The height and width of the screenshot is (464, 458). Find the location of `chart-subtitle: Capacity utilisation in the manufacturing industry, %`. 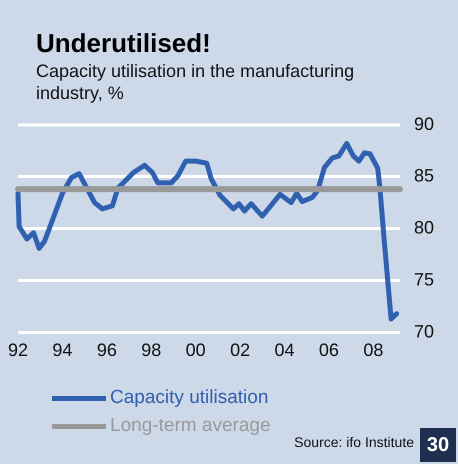

chart-subtitle: Capacity utilisation in the manufacturing industry, % is located at coordinates (196, 82).